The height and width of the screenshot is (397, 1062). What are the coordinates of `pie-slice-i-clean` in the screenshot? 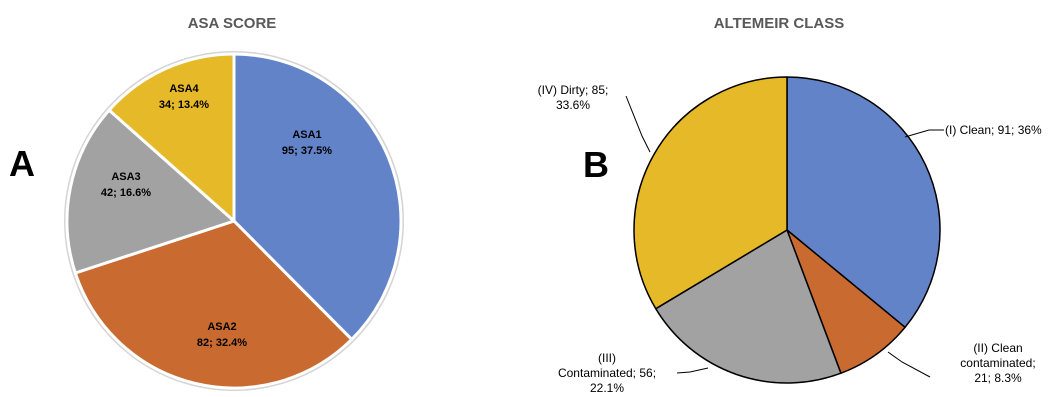 It's located at (863, 202).